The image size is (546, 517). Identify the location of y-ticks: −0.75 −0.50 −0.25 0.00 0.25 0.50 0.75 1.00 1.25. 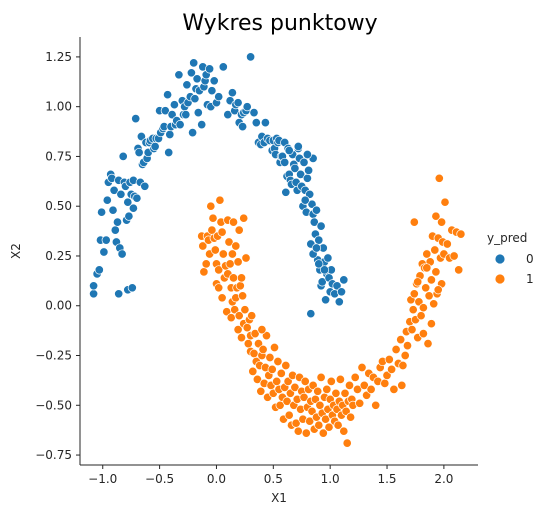
(57, 256).